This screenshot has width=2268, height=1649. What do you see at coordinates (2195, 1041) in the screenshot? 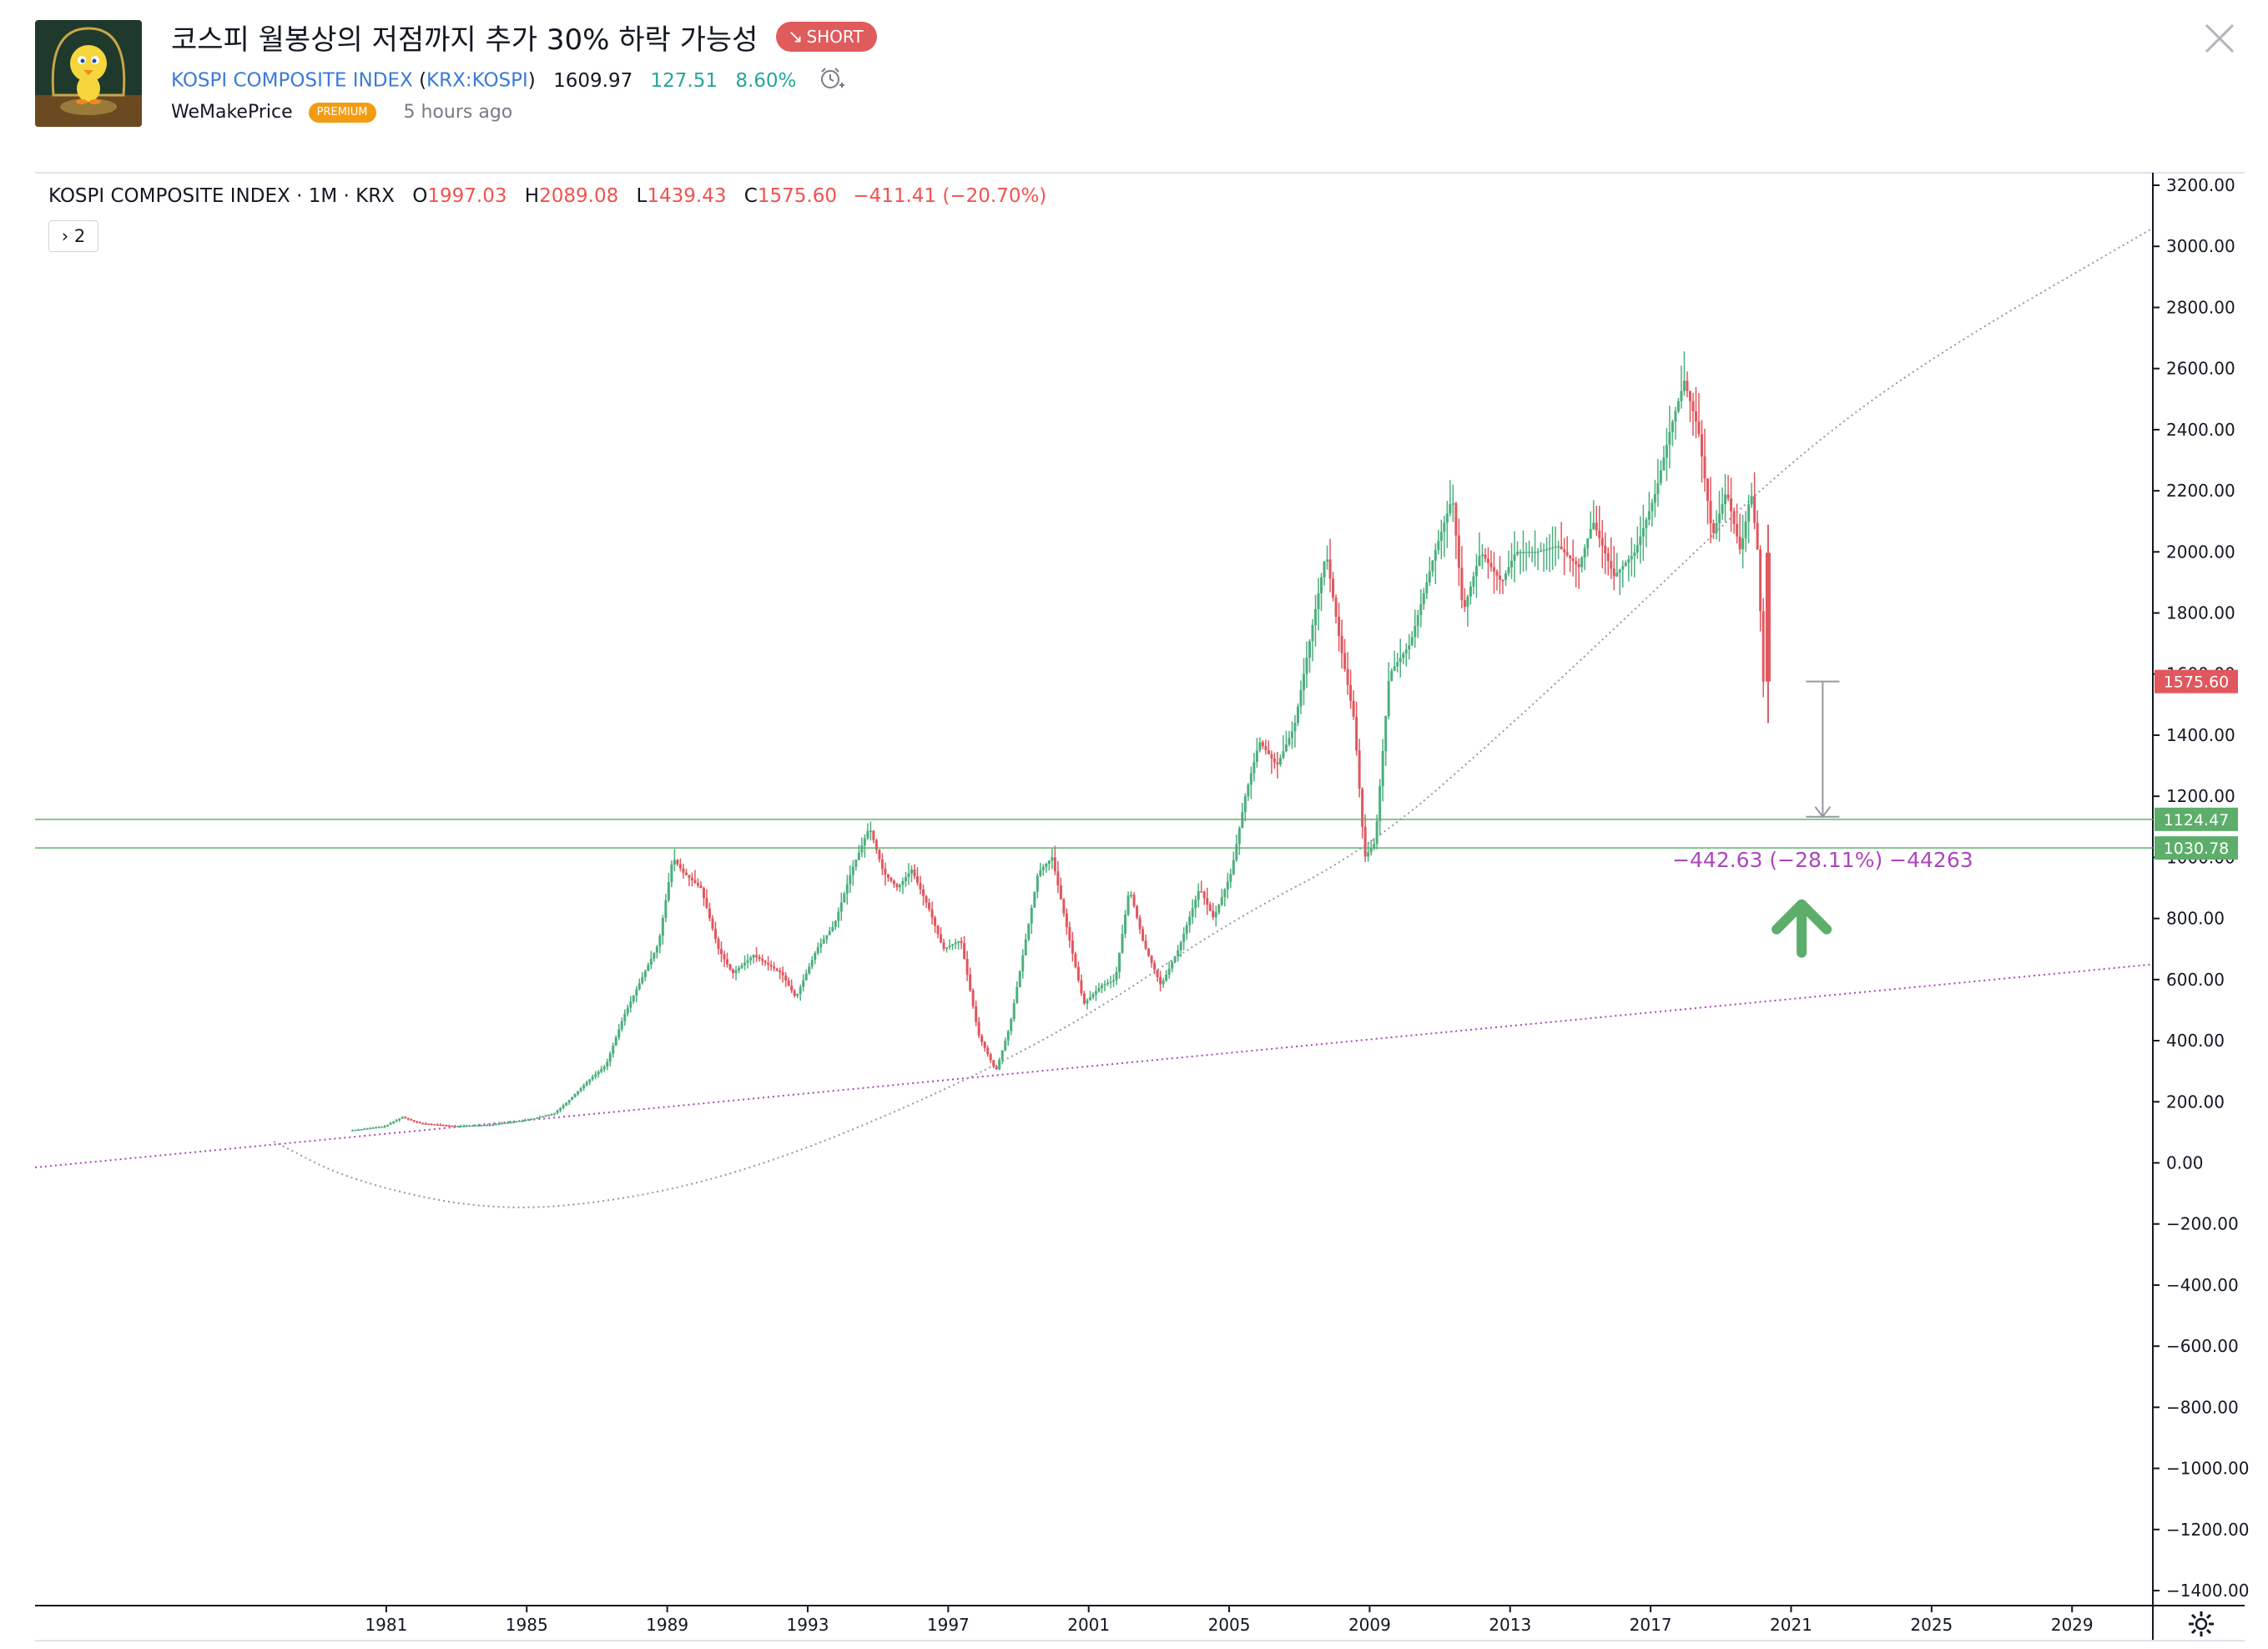
I see `price-tick-label: 400.00` at bounding box center [2195, 1041].